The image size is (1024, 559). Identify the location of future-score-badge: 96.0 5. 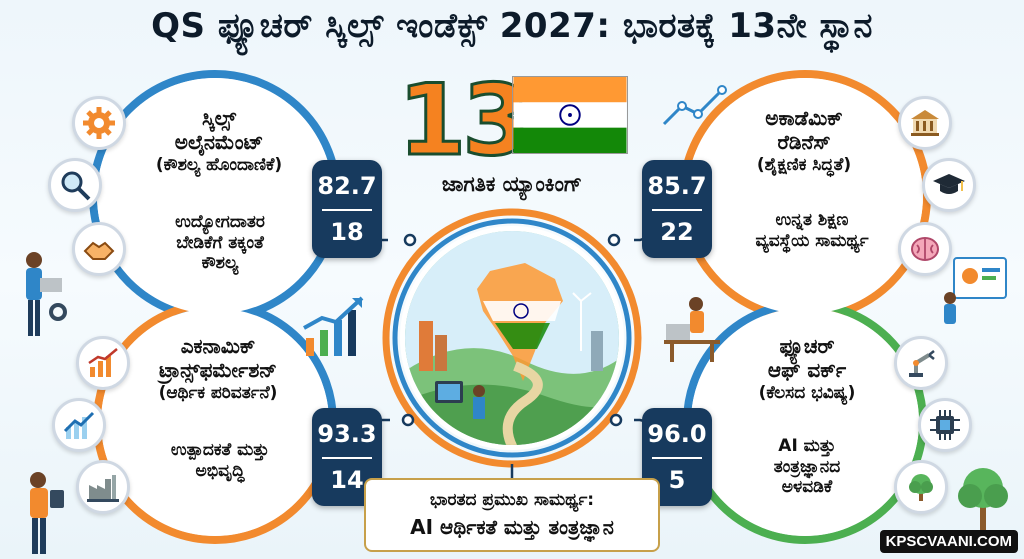
(677, 457).